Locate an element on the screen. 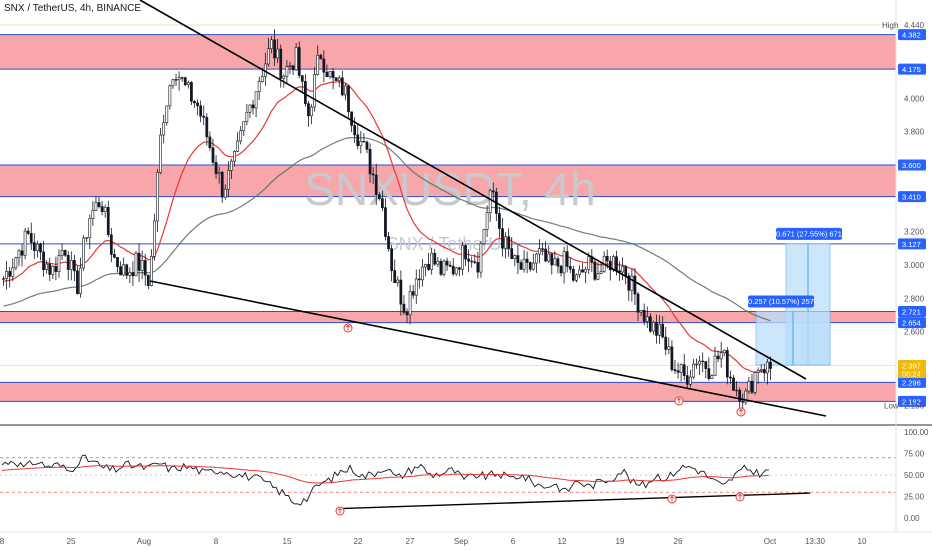 This screenshot has width=932, height=550. level-tag-3-bg is located at coordinates (912, 197).